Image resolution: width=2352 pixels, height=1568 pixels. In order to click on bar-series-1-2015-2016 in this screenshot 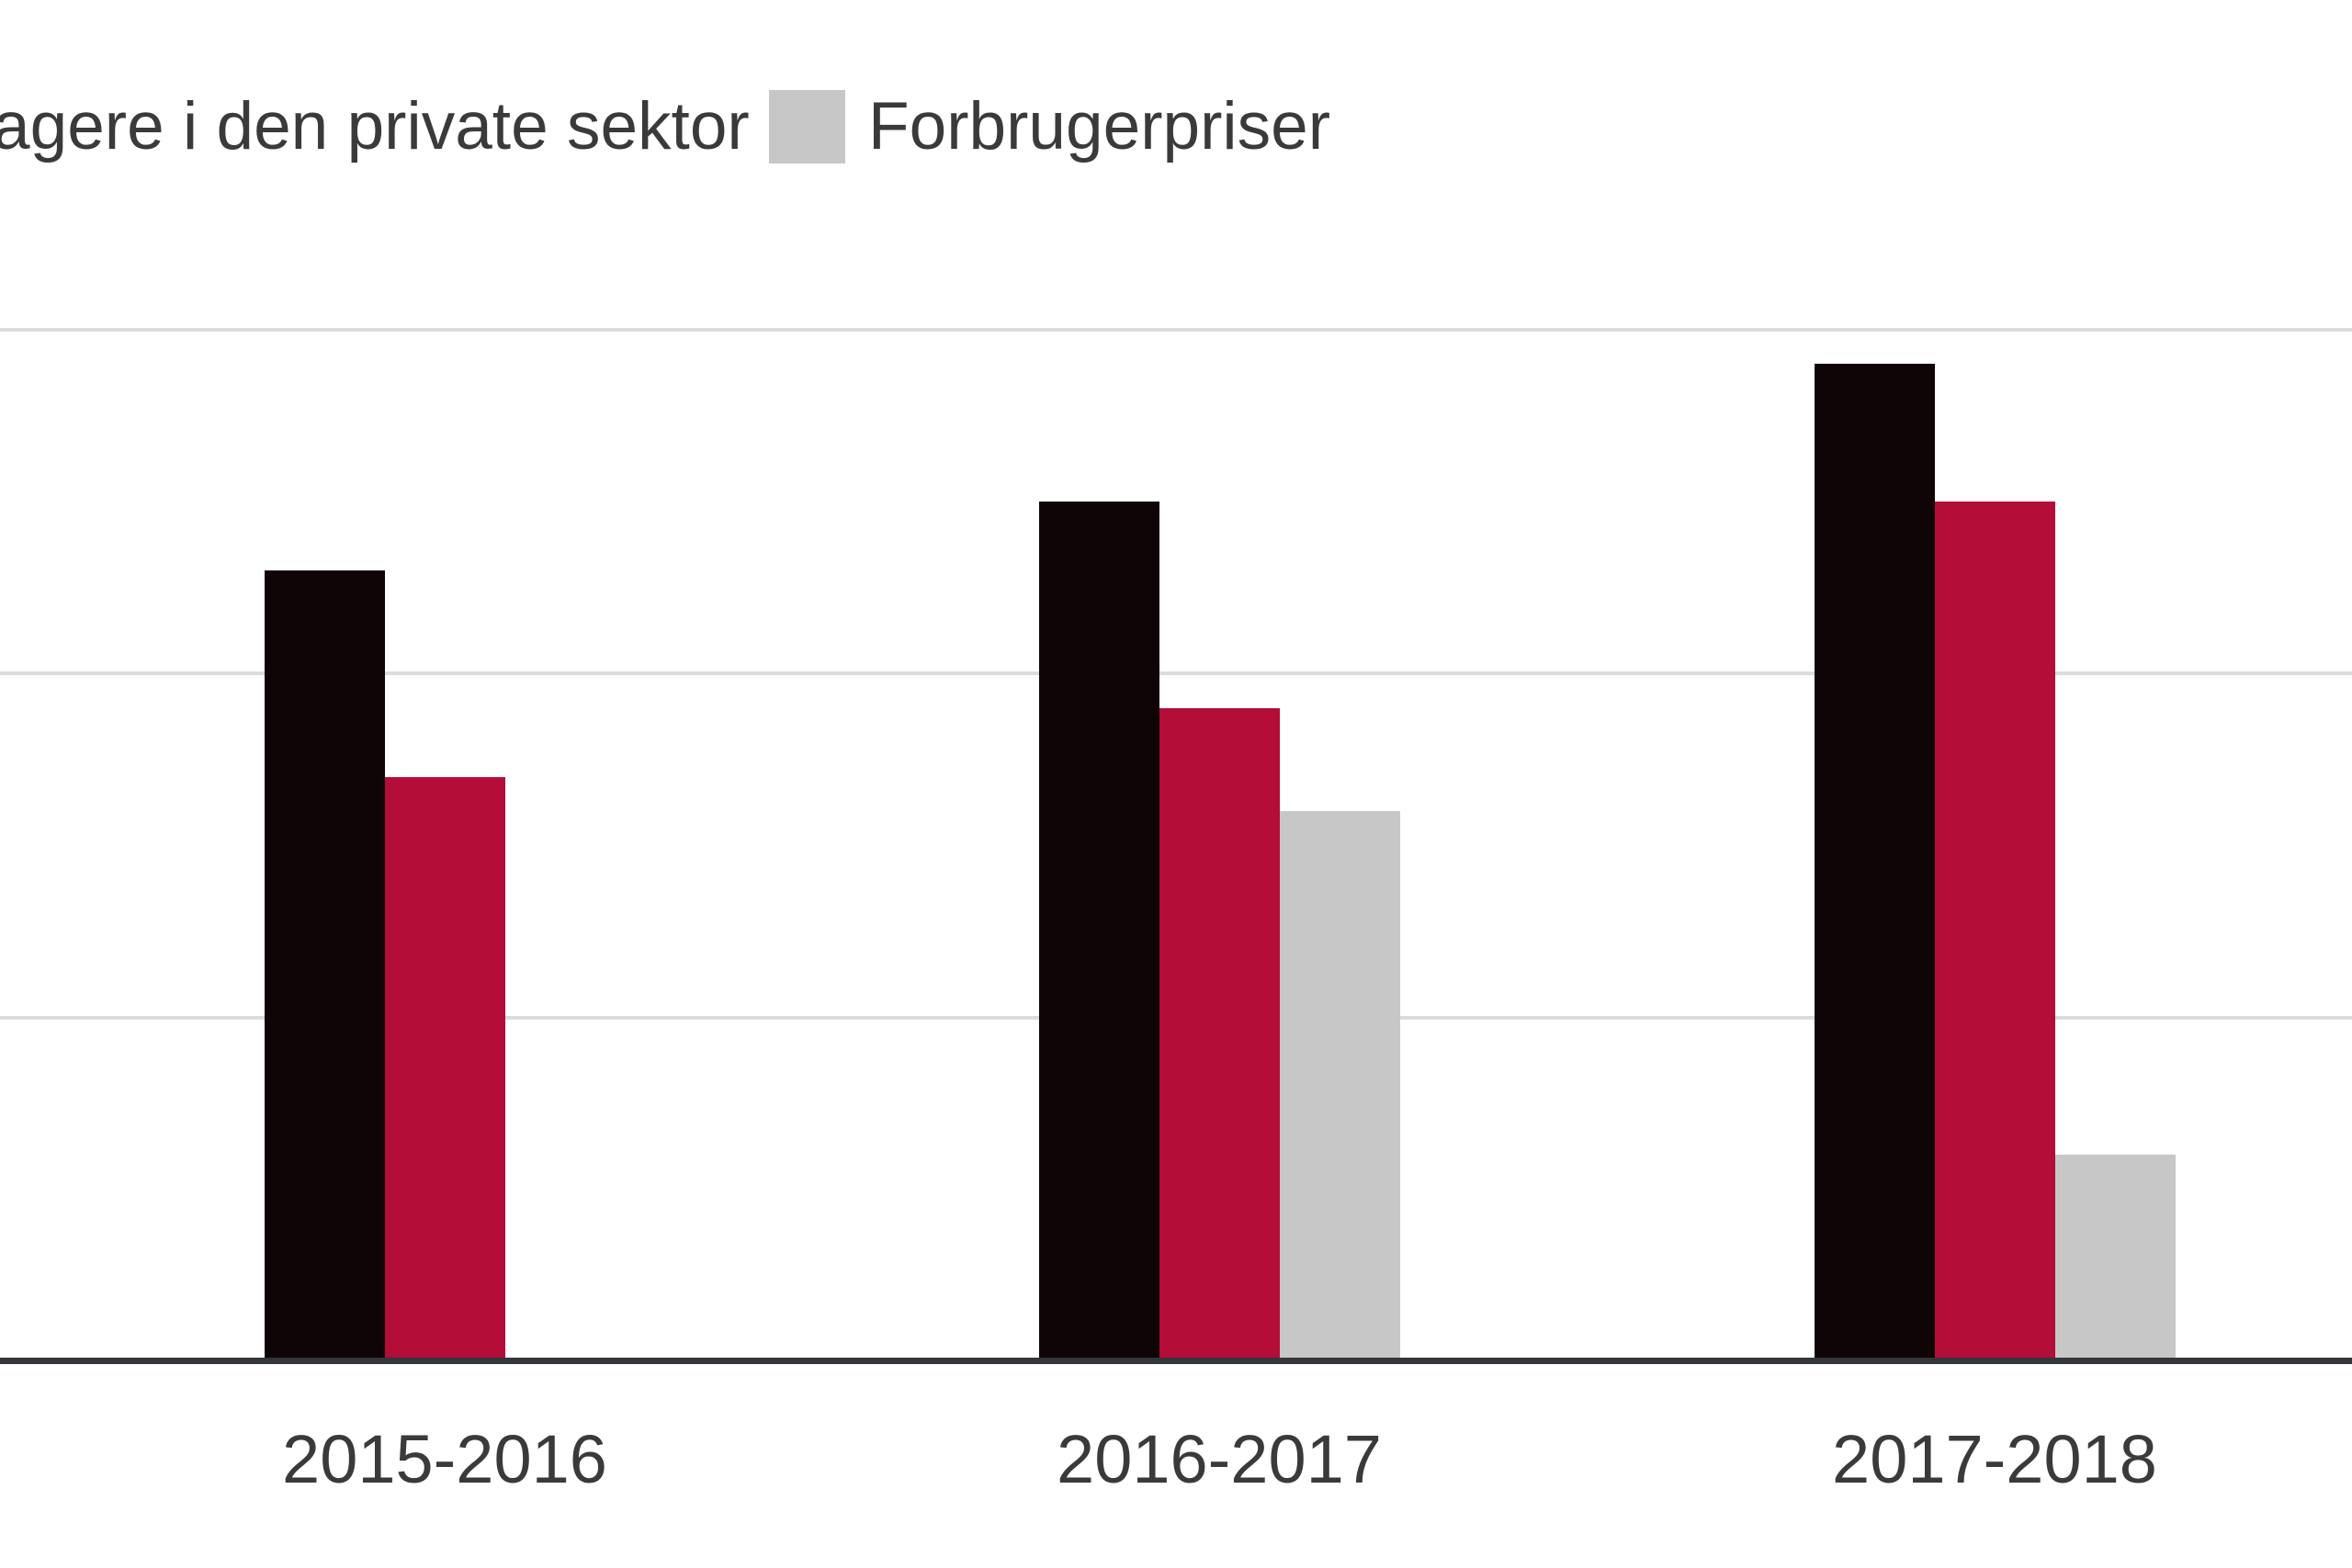, I will do `click(324, 966)`.